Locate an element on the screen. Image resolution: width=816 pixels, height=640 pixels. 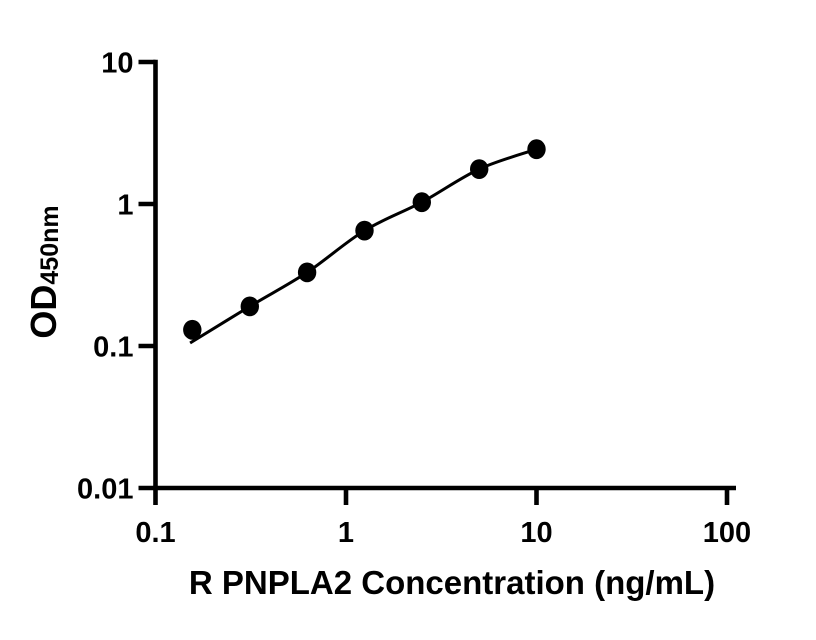
x-tick-label: 1 is located at coordinates (346, 533).